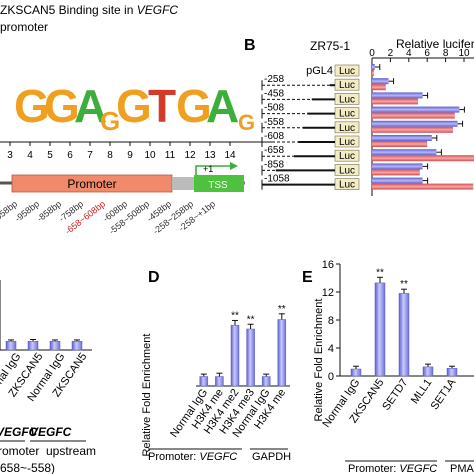  Describe the element at coordinates (154, 277) in the screenshot. I see `panel-d-letter: D` at that location.